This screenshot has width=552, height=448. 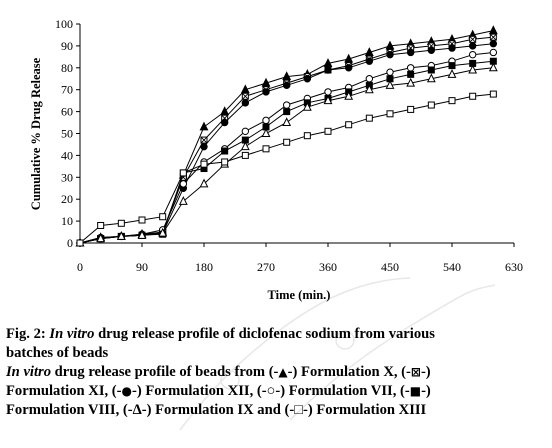 What do you see at coordinates (57, 353) in the screenshot?
I see `caption-line-2: batches of beads` at bounding box center [57, 353].